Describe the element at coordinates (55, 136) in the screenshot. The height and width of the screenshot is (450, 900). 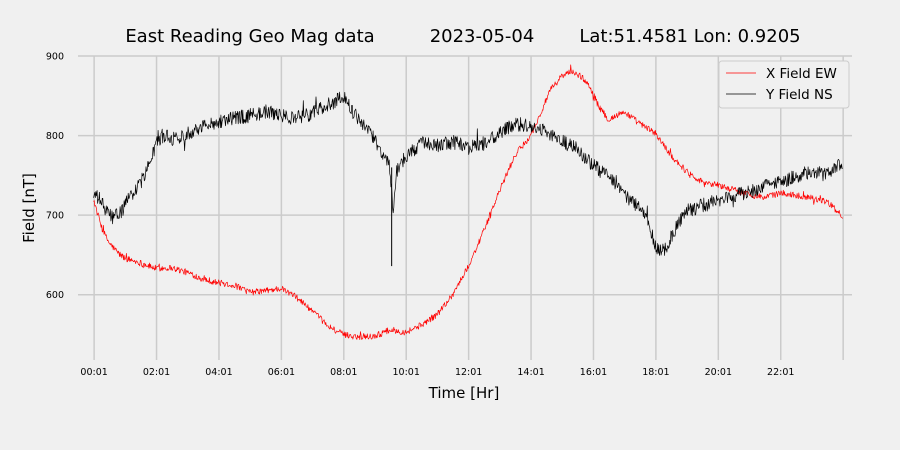
I see `y-tick-label: 800` at that location.